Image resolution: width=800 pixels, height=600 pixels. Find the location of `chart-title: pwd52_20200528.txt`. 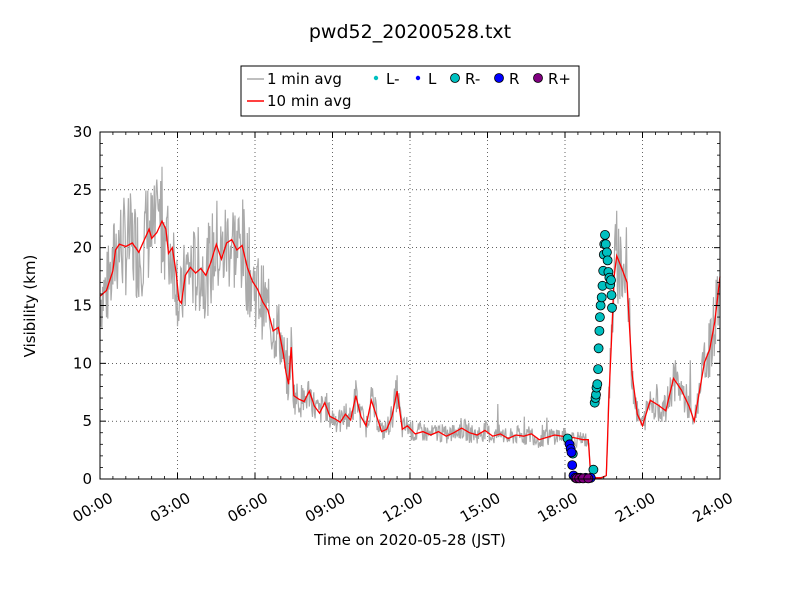

chart-title: pwd52_20200528.txt is located at coordinates (410, 32).